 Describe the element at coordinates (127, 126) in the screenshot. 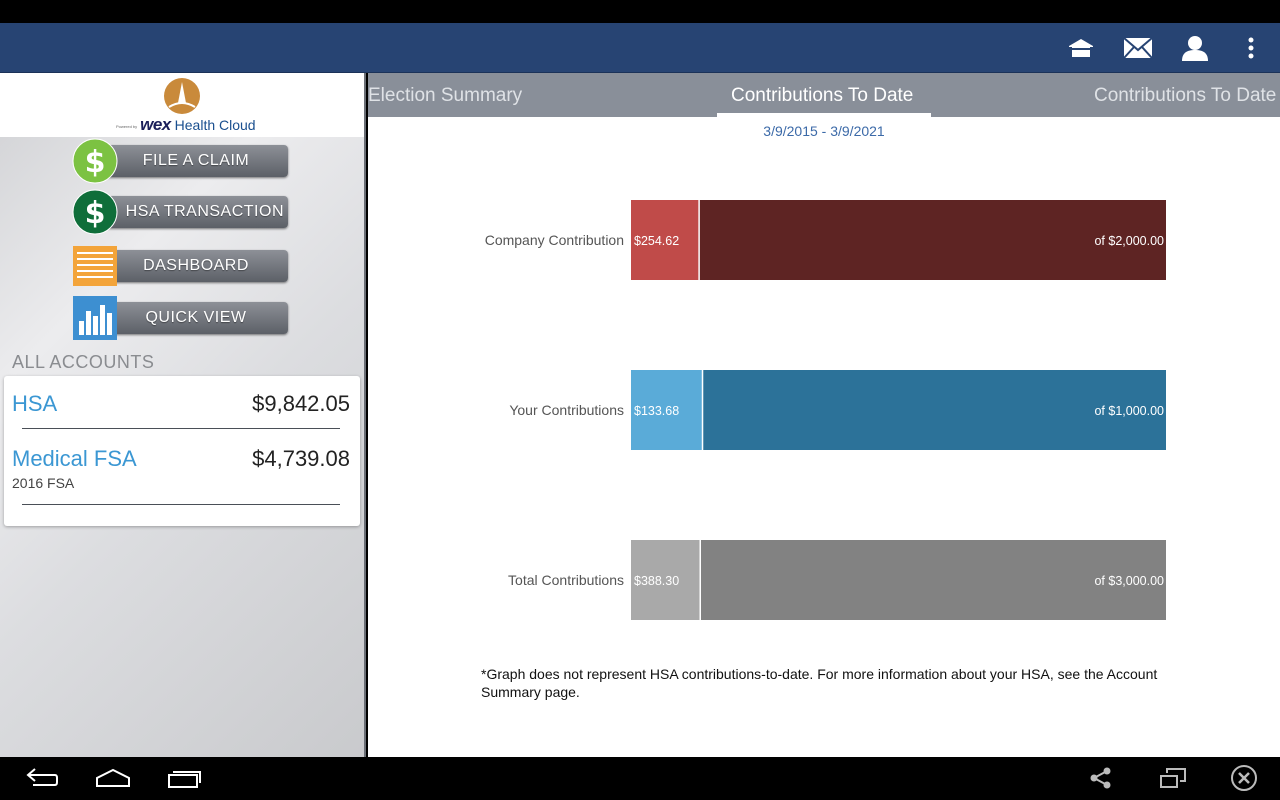

I see `logo-powered-by: Powered by` at that location.